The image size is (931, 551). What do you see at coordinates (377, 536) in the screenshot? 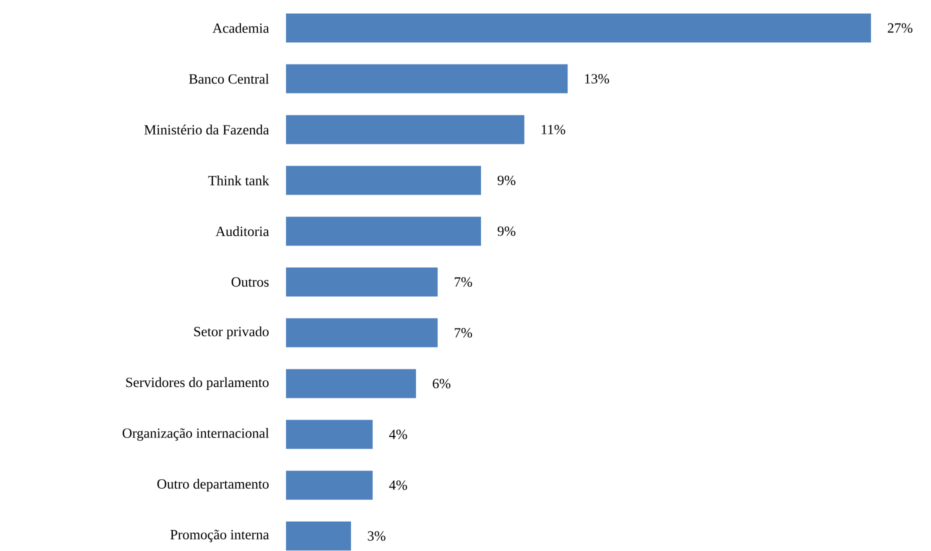
I see `data-label: 3%` at bounding box center [377, 536].